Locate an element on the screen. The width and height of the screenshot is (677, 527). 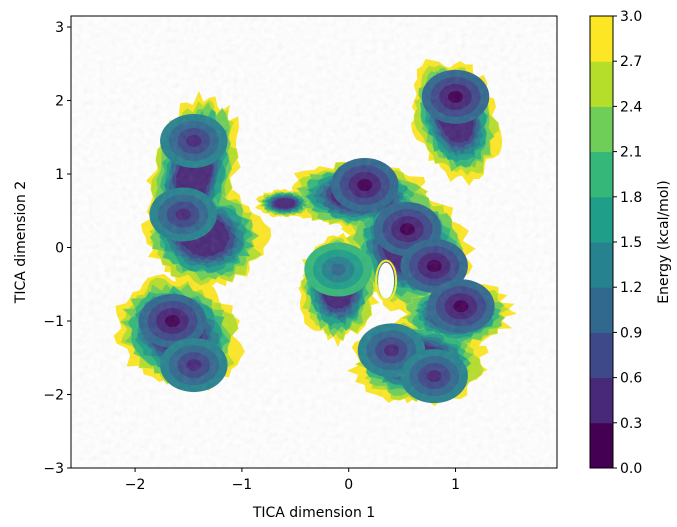
y-tick-label: 1 is located at coordinates (59, 175).